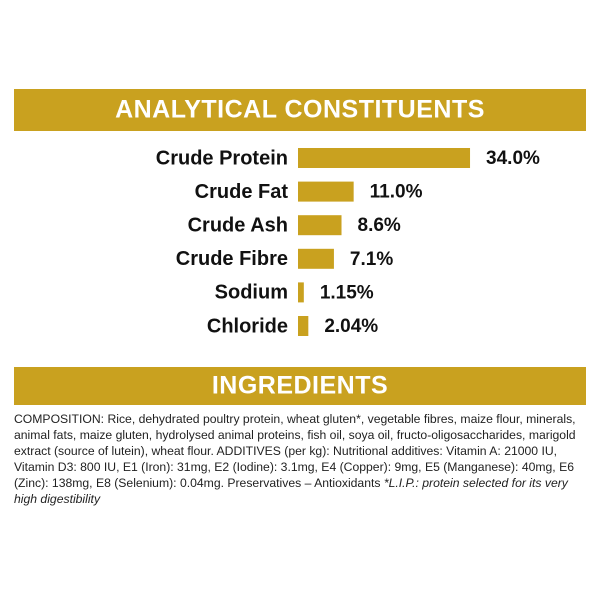  I want to click on category-label: Crude Protein, so click(222, 158).